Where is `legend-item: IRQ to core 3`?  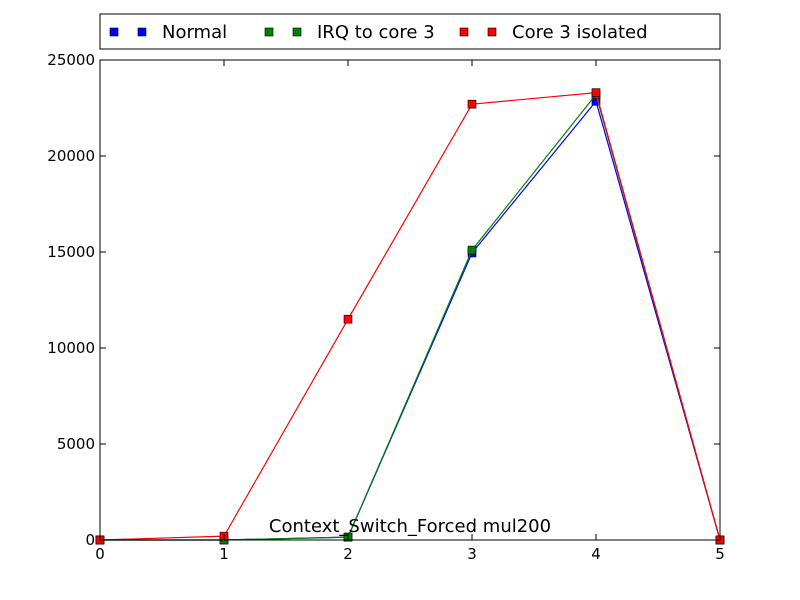 legend-item: IRQ to core 3 is located at coordinates (349, 32).